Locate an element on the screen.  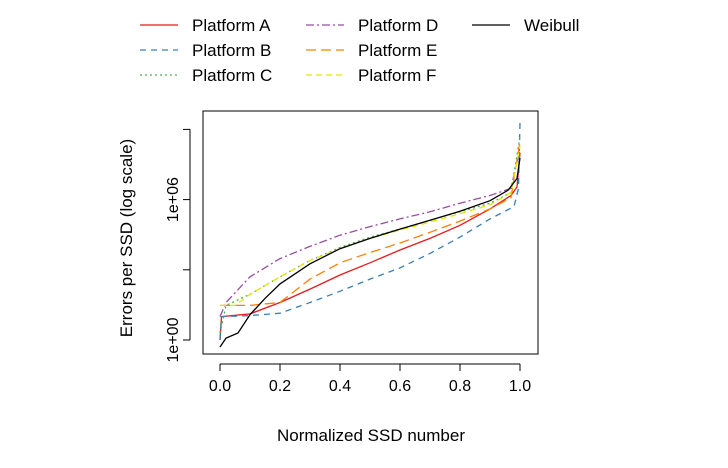
legend-label-platform-b: Platform B is located at coordinates (231, 50).